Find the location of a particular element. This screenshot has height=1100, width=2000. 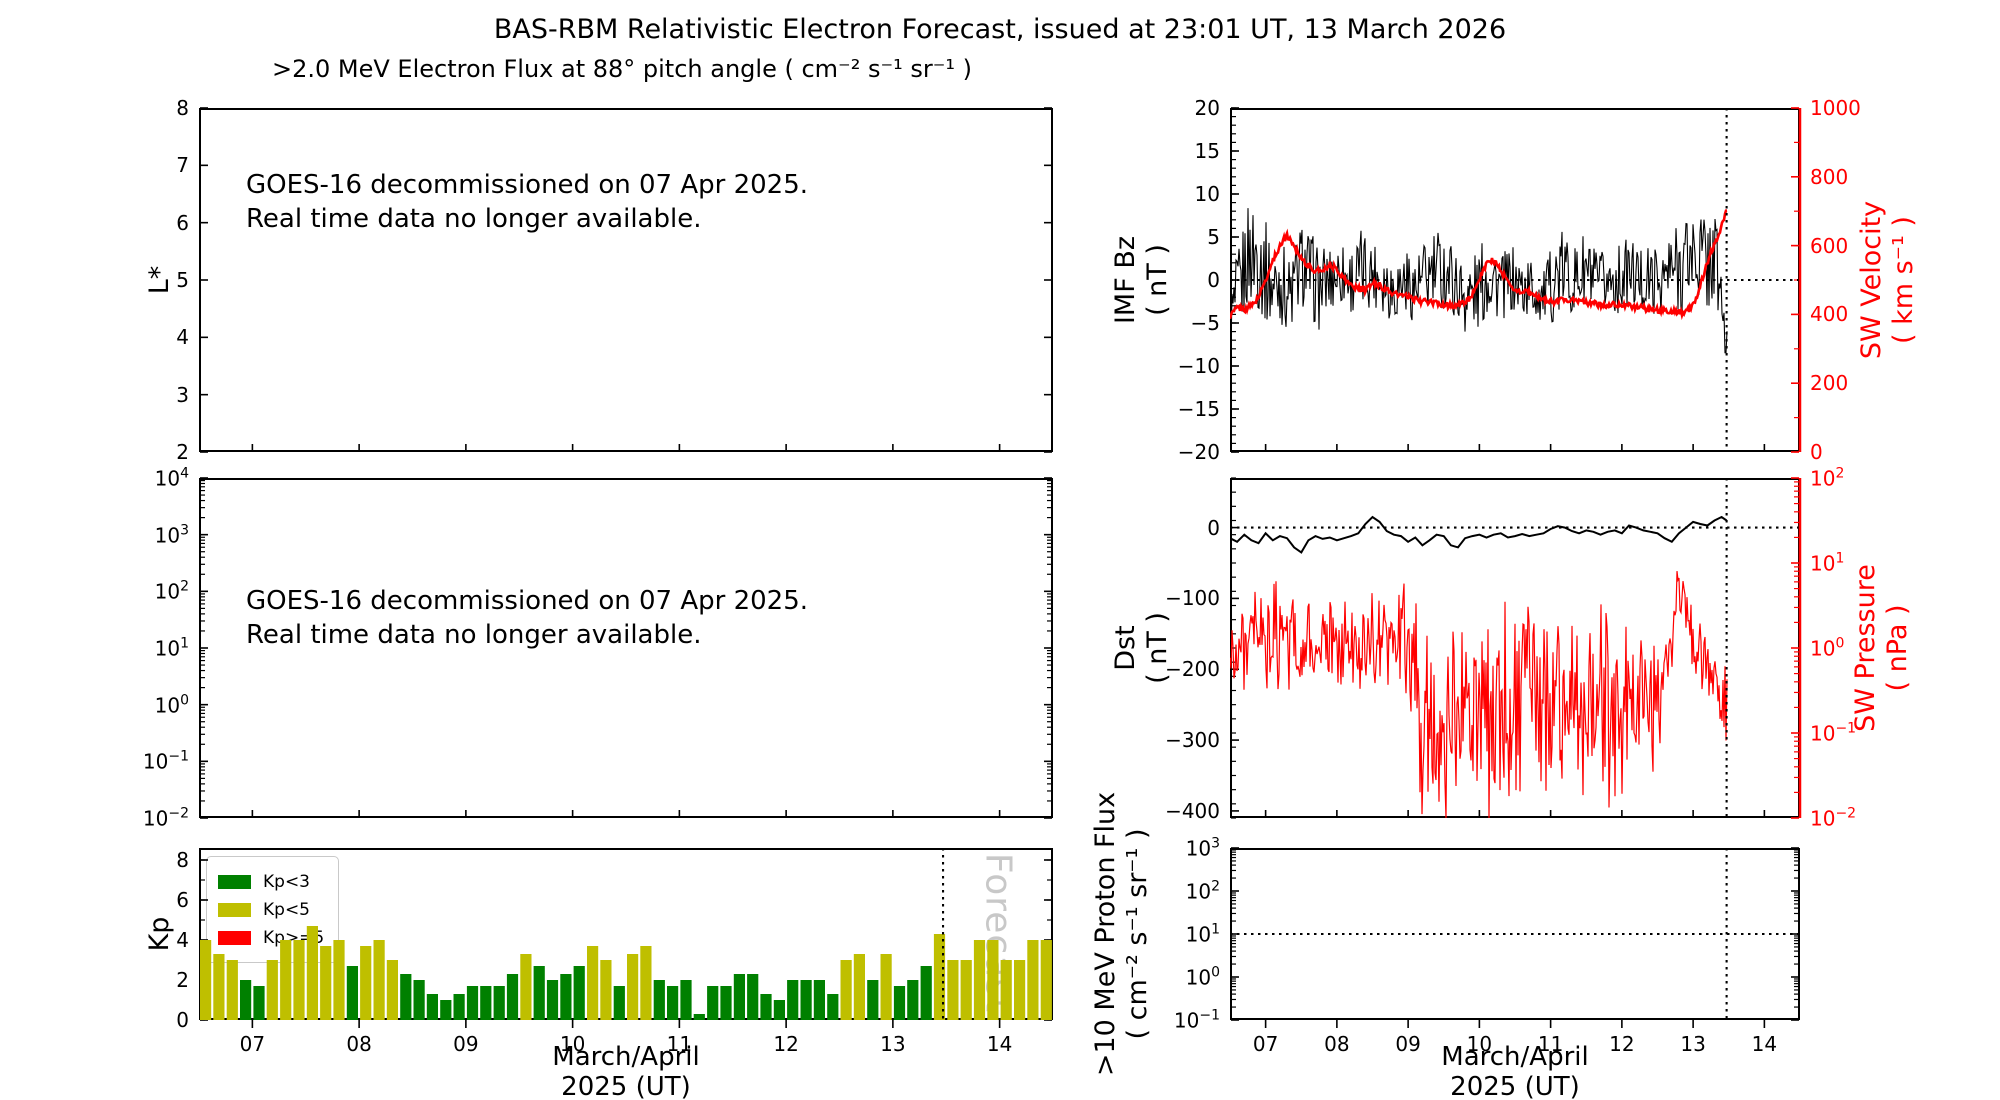

tick-label: 400 is located at coordinates (1829, 314).